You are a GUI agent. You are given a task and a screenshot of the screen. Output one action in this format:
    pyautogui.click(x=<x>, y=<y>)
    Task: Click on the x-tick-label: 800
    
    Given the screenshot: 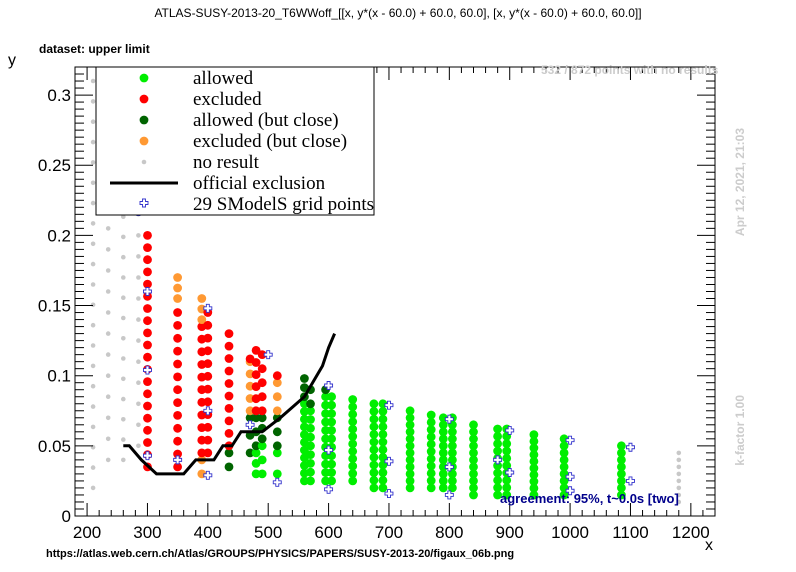 What is the action you would take?
    pyautogui.click(x=449, y=532)
    